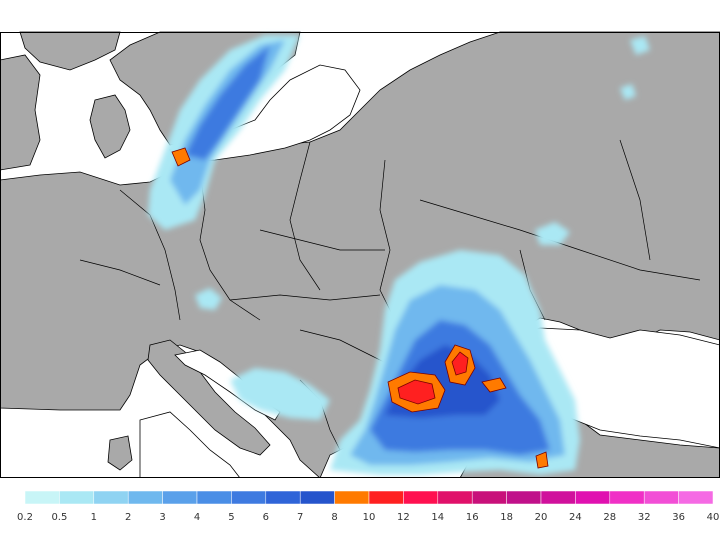 Image resolution: width=720 pixels, height=540 pixels. Describe the element at coordinates (59, 517) in the screenshot. I see `legend-tick-label: 0.5` at that location.